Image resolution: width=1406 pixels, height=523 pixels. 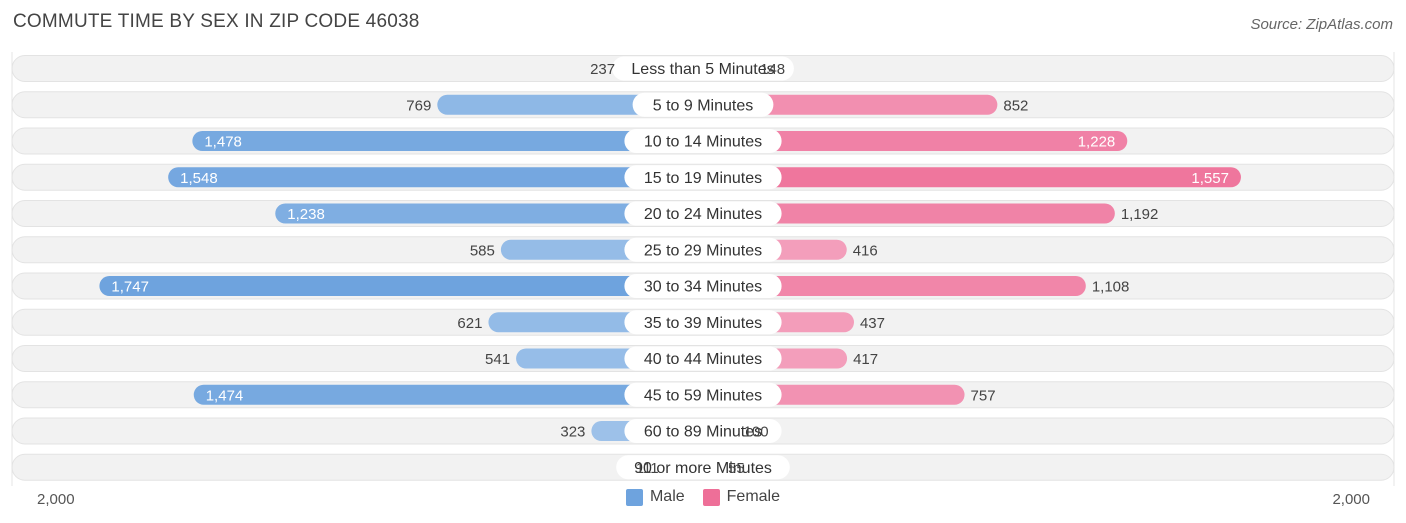 What do you see at coordinates (497, 359) in the screenshot?
I see `value-label-male: 541` at bounding box center [497, 359].